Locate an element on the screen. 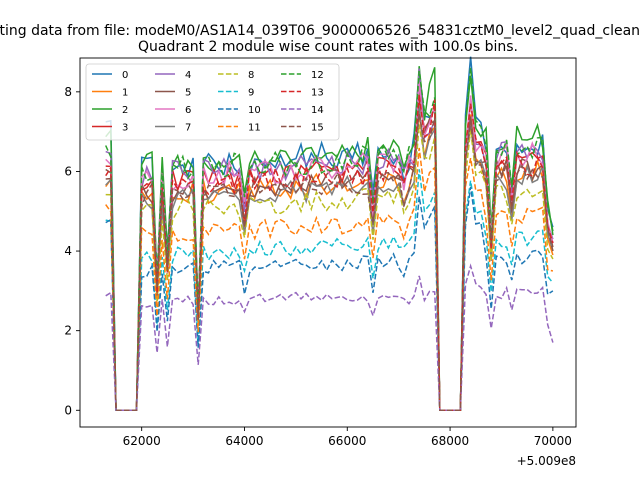 The height and width of the screenshot is (484, 640). y-tick-label-8: 8 is located at coordinates (68, 92).